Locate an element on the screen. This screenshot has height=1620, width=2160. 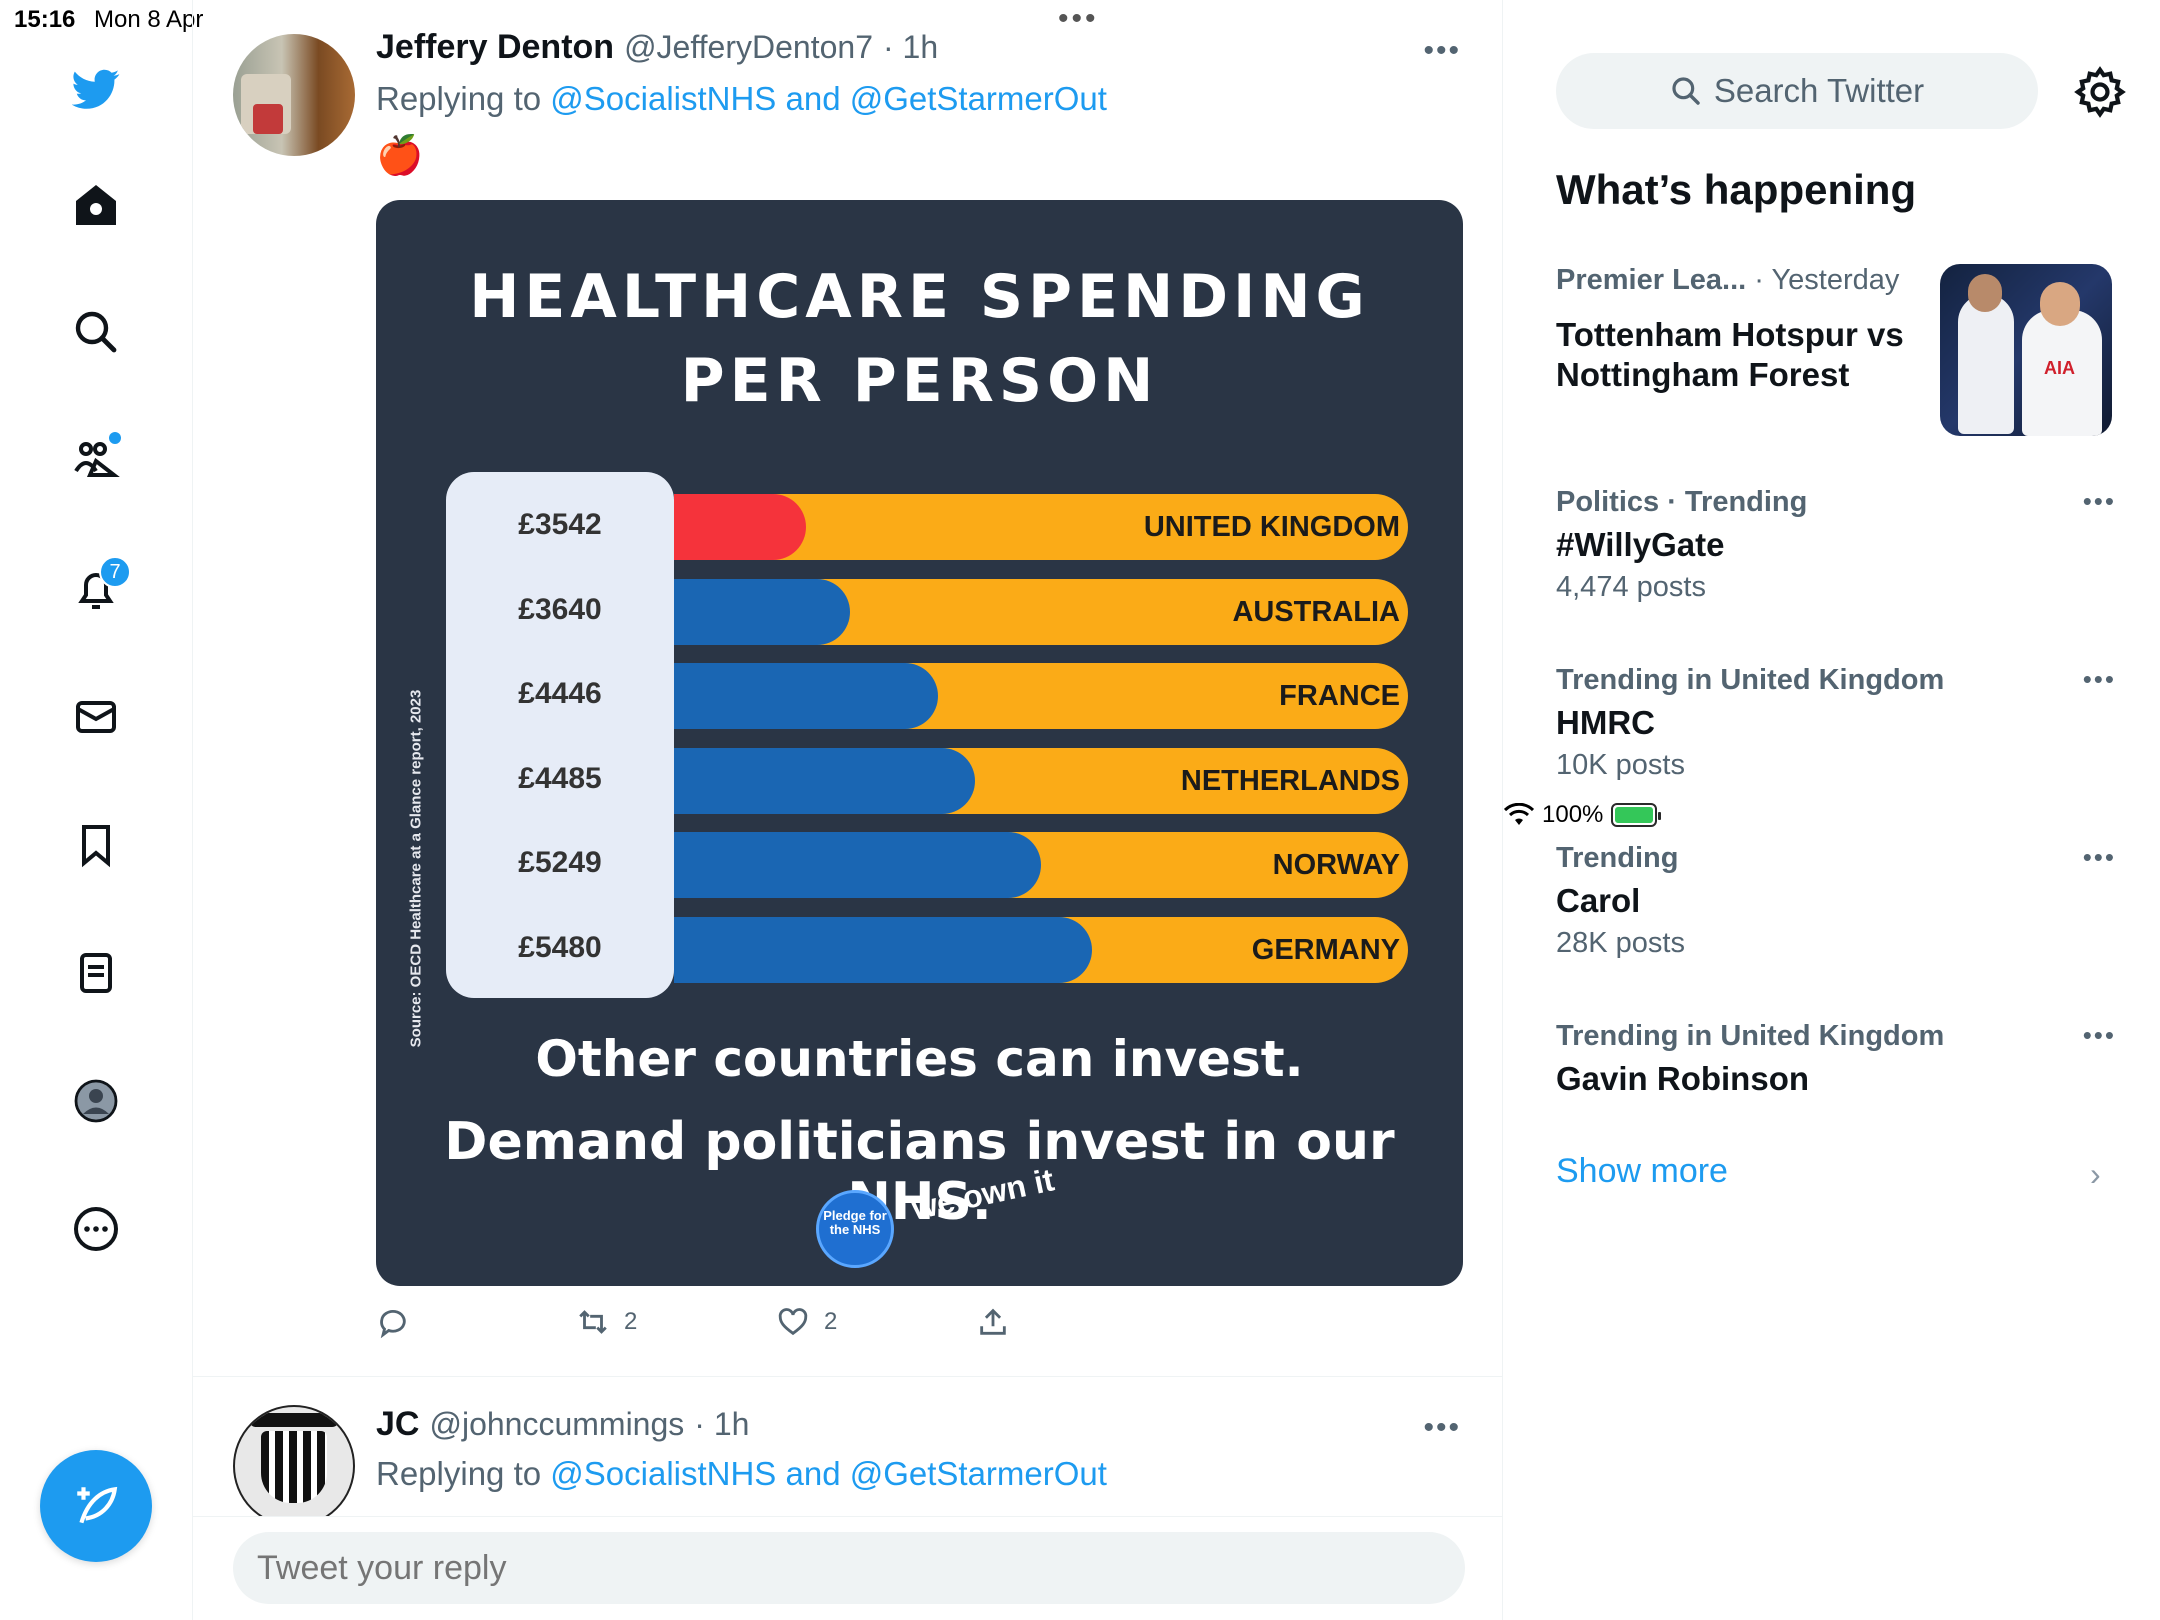
like-button: 2 is located at coordinates (806, 1322).